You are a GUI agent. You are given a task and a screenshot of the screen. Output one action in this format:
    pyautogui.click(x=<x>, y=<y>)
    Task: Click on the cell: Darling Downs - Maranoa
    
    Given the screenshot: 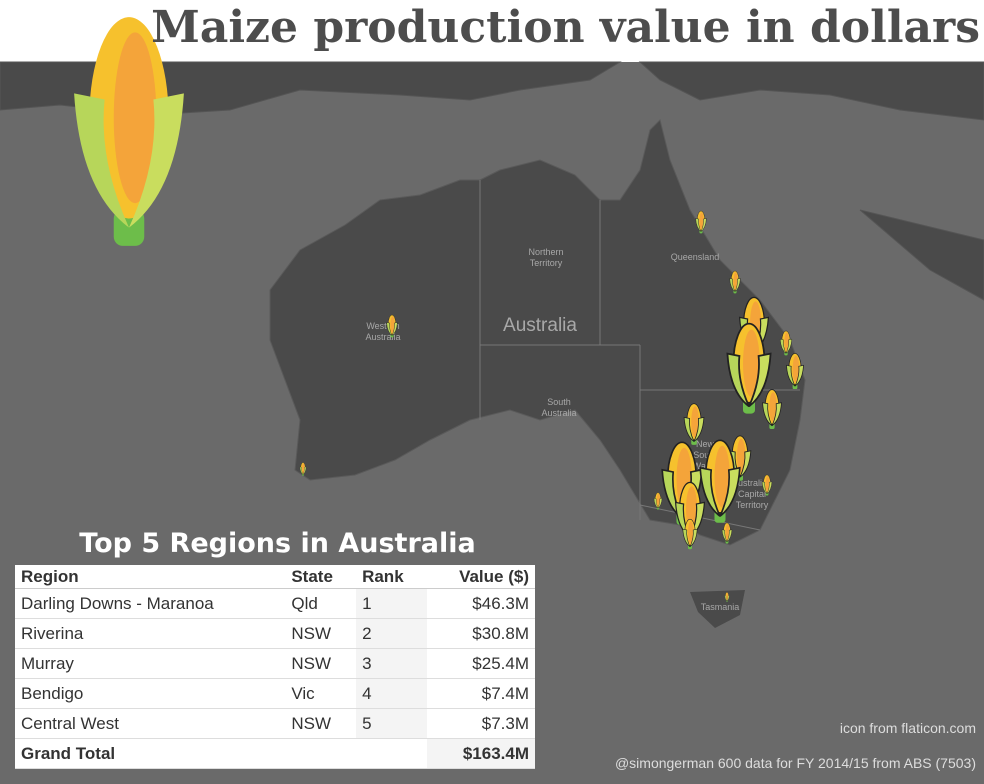 What is the action you would take?
    pyautogui.click(x=150, y=603)
    